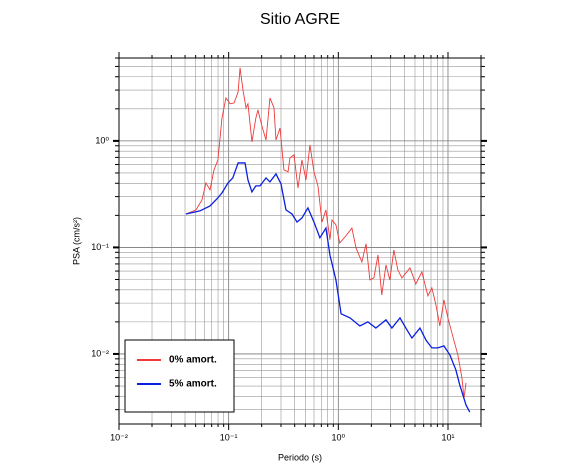 This screenshot has height=475, width=586. I want to click on x-tick-label: 10¹, so click(447, 437).